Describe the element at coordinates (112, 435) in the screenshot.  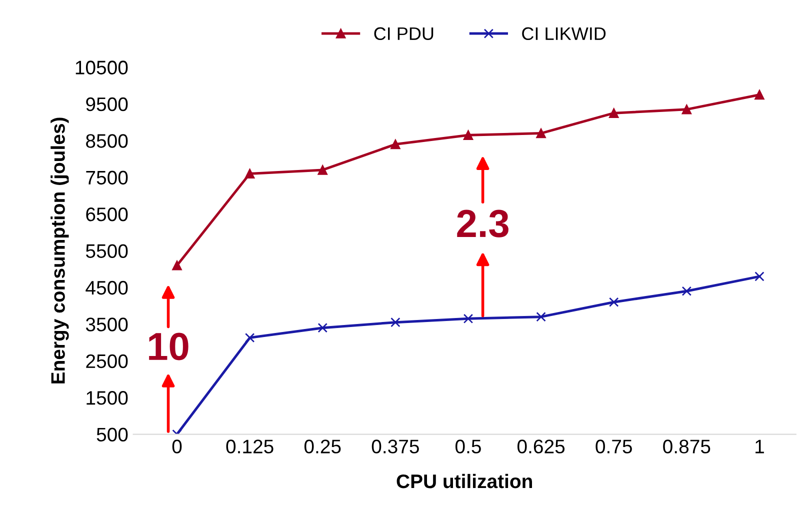
I see `y-tick-label: 500` at that location.